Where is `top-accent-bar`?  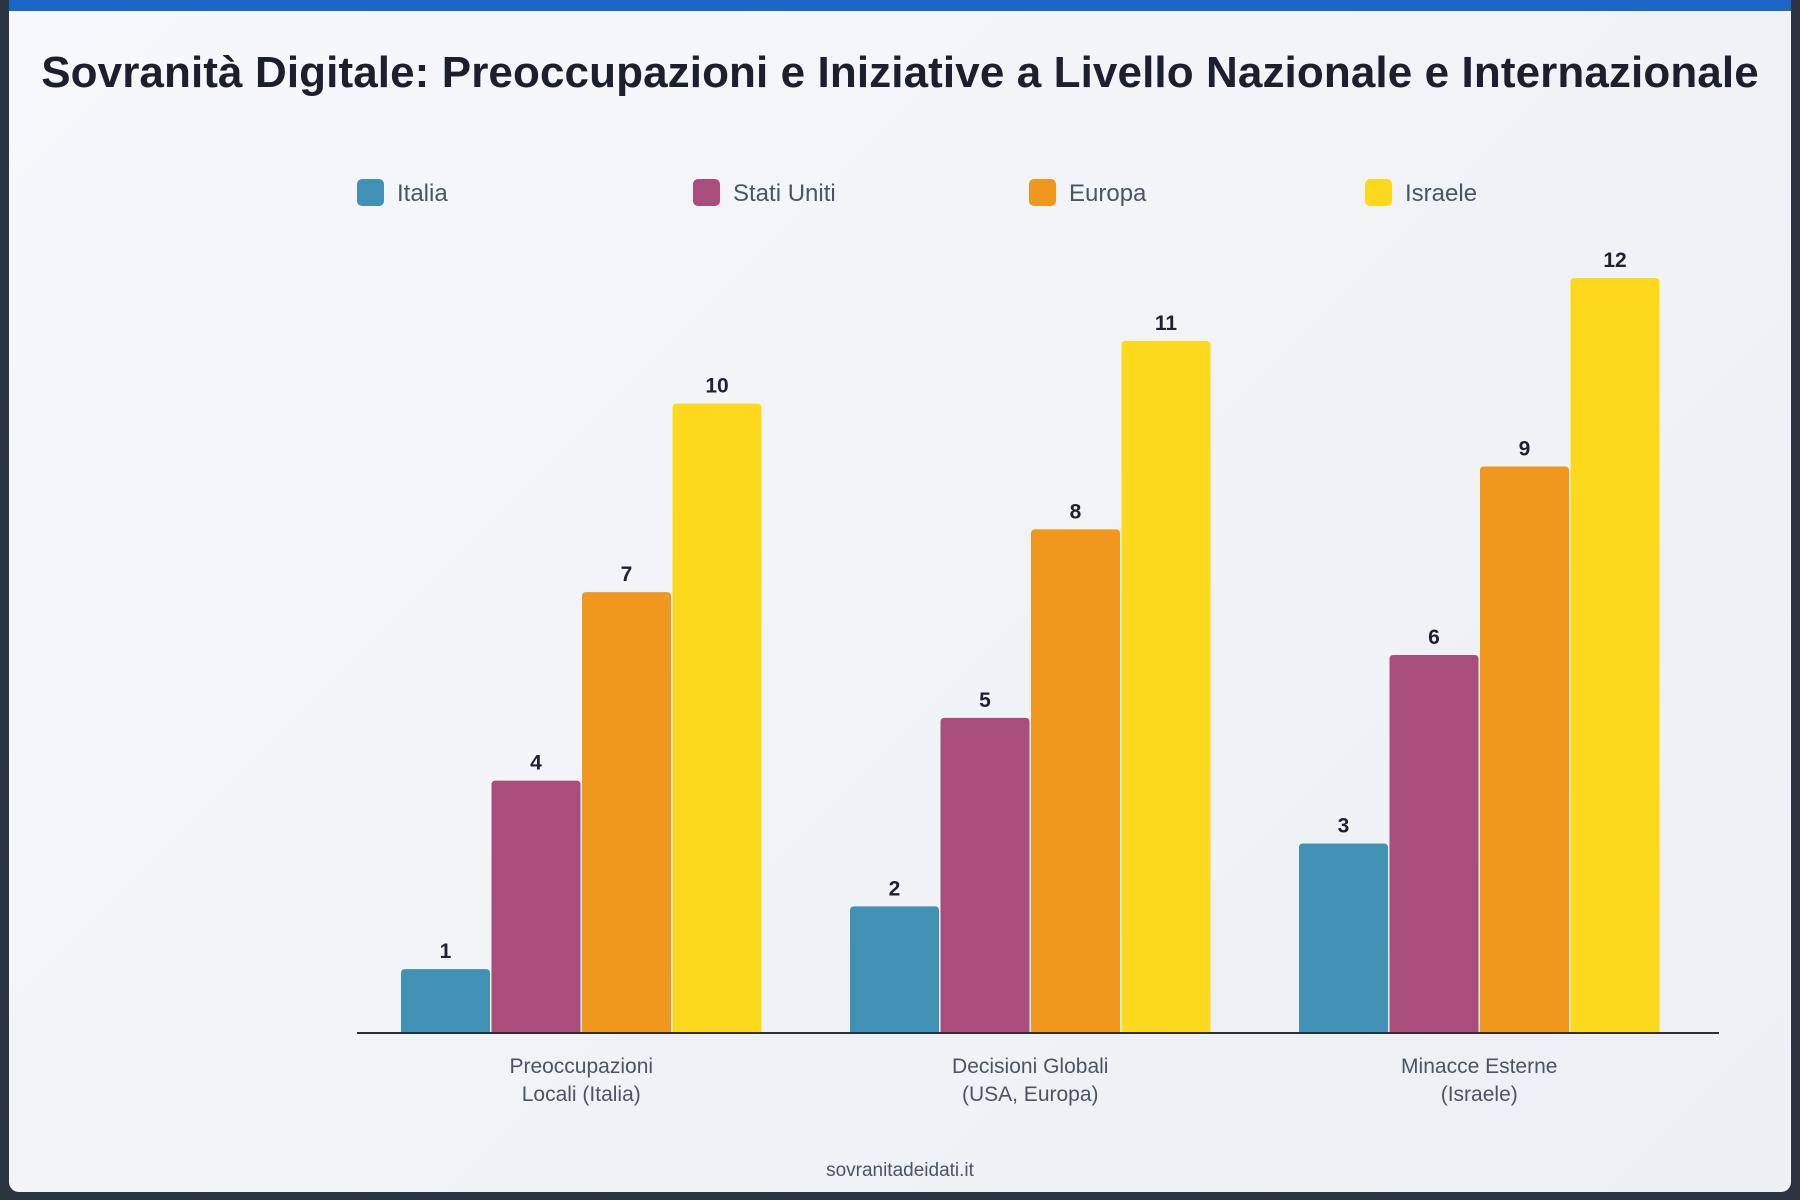
top-accent-bar is located at coordinates (900, 5).